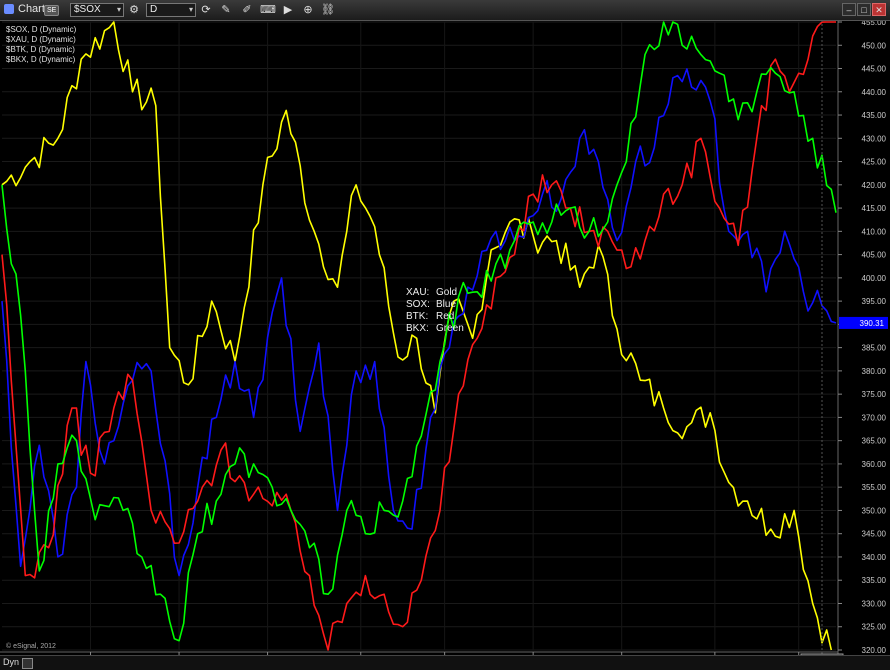 The image size is (890, 670). What do you see at coordinates (445, 662) in the screenshot?
I see `bottom-bar: Dyn` at bounding box center [445, 662].